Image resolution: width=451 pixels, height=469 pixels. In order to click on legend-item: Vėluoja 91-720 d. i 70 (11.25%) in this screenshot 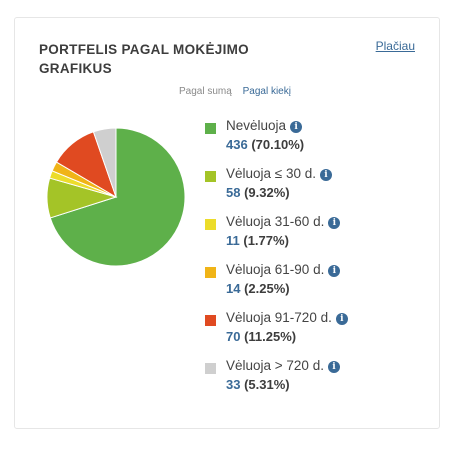, I will do `click(315, 334)`.